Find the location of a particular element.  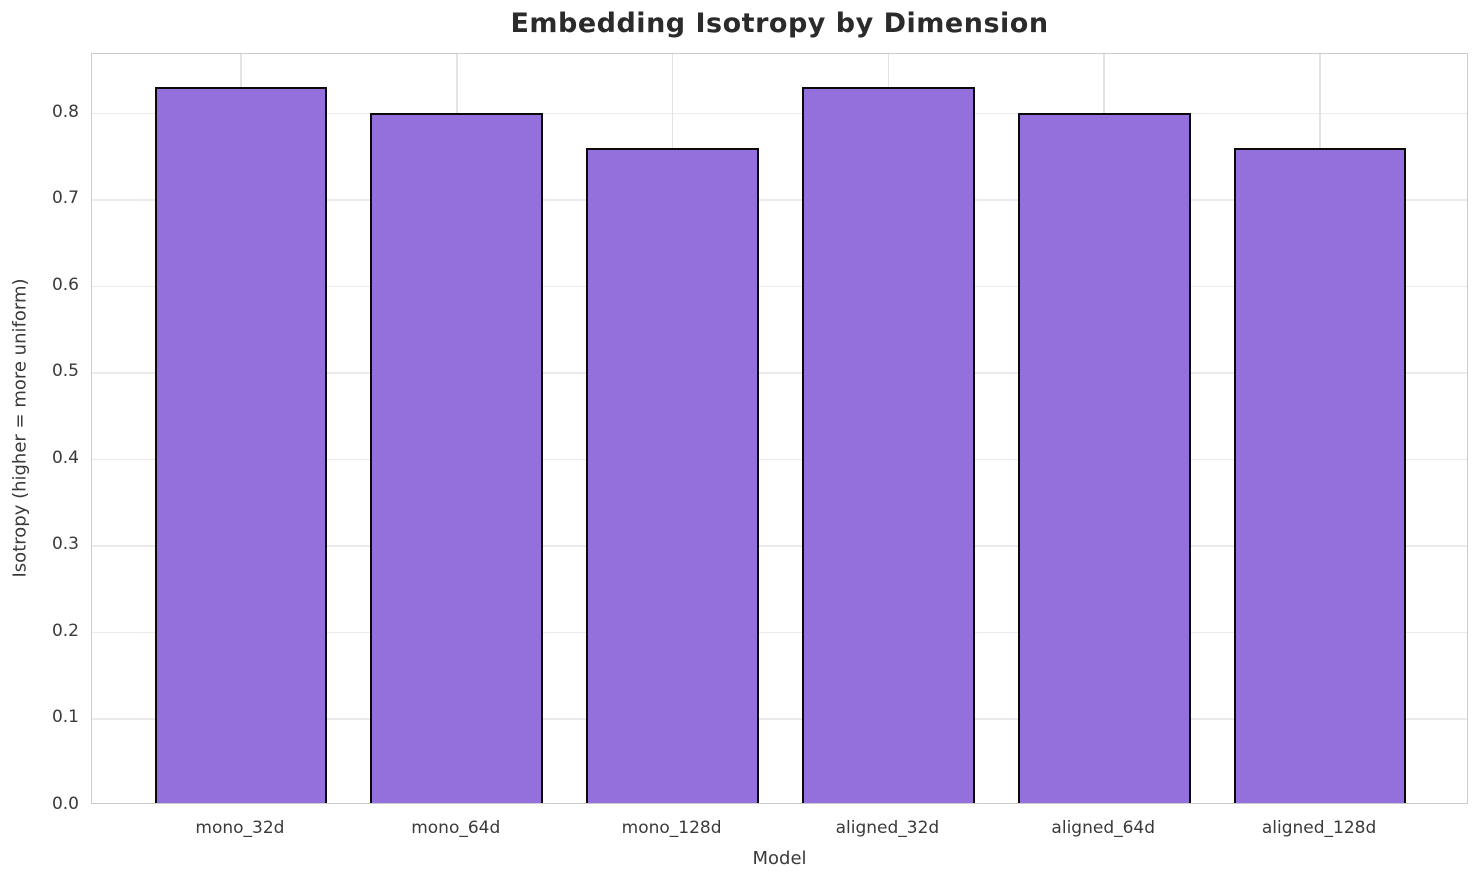

chart-title: Embedding Isotropy by Dimension is located at coordinates (779, 23).